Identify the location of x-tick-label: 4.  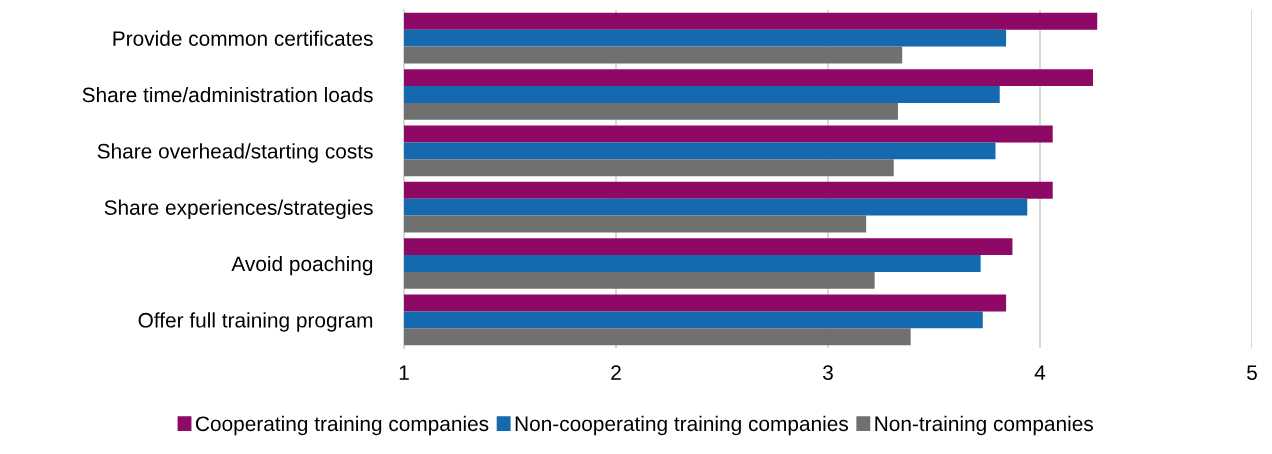
(1040, 372).